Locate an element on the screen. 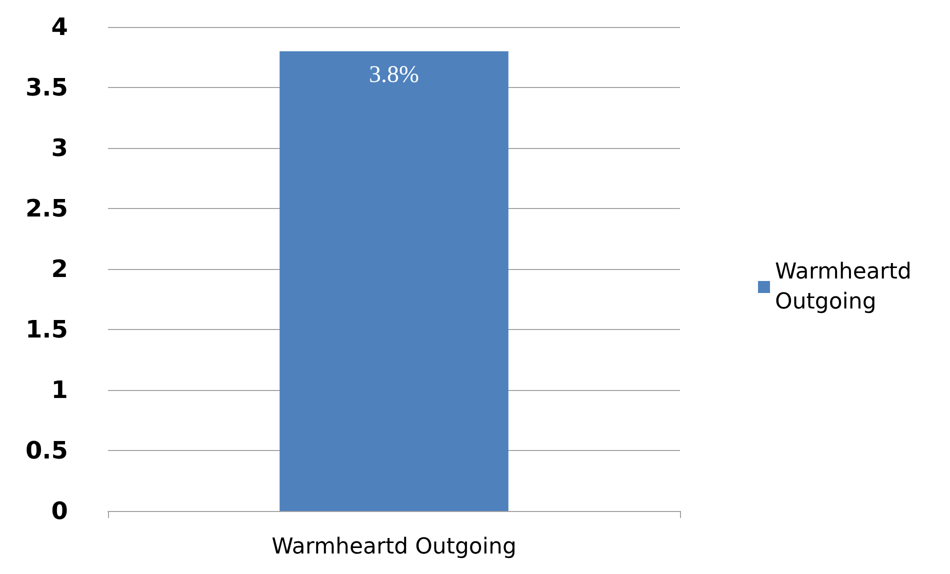  y-tick-label: 3 is located at coordinates (59, 148).